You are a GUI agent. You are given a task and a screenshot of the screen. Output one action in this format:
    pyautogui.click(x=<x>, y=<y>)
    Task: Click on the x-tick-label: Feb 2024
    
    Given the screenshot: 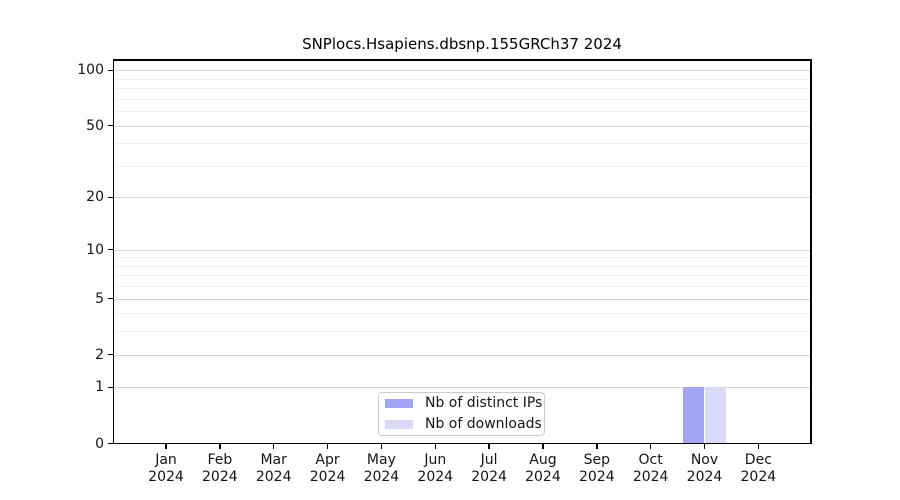 What is the action you would take?
    pyautogui.click(x=220, y=468)
    